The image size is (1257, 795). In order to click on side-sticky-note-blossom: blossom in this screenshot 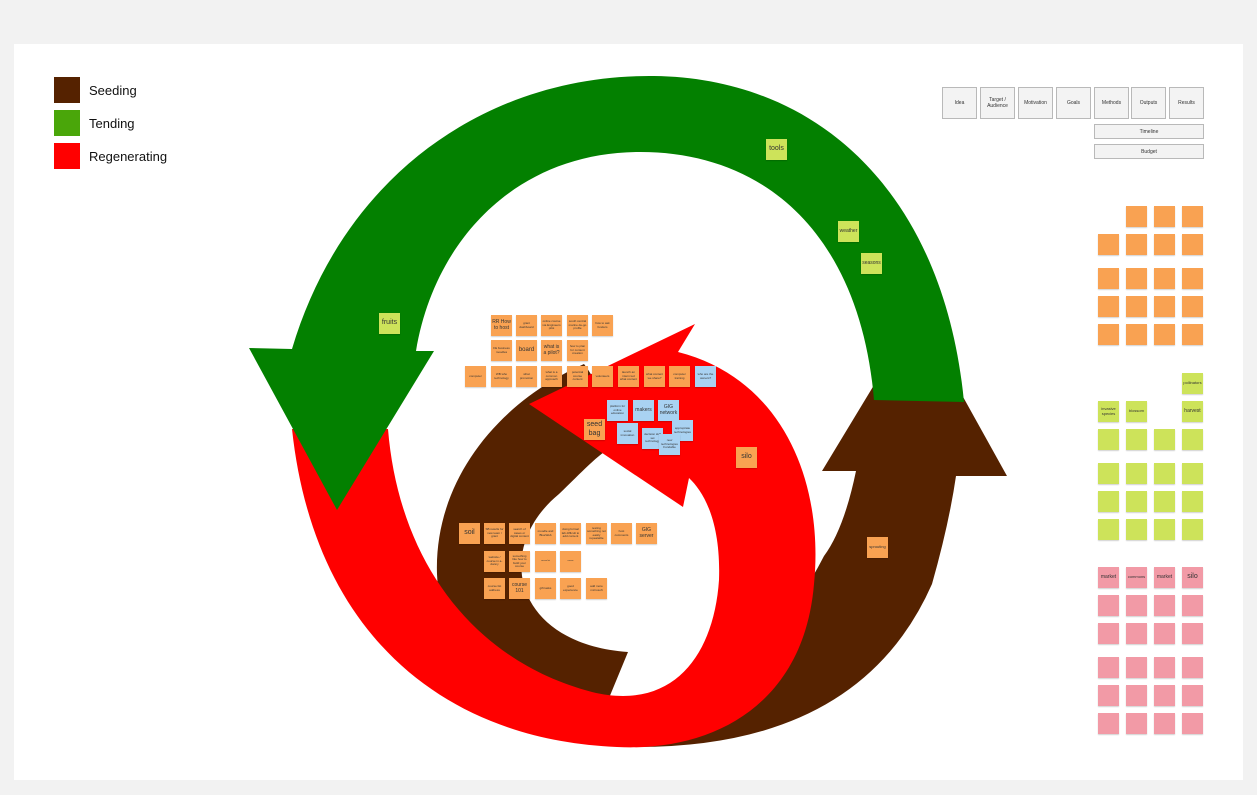, I will do `click(1136, 411)`.